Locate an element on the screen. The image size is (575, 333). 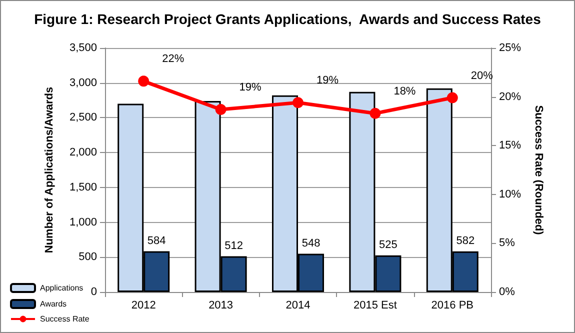
y2-tick-label: 5% is located at coordinates (507, 243).